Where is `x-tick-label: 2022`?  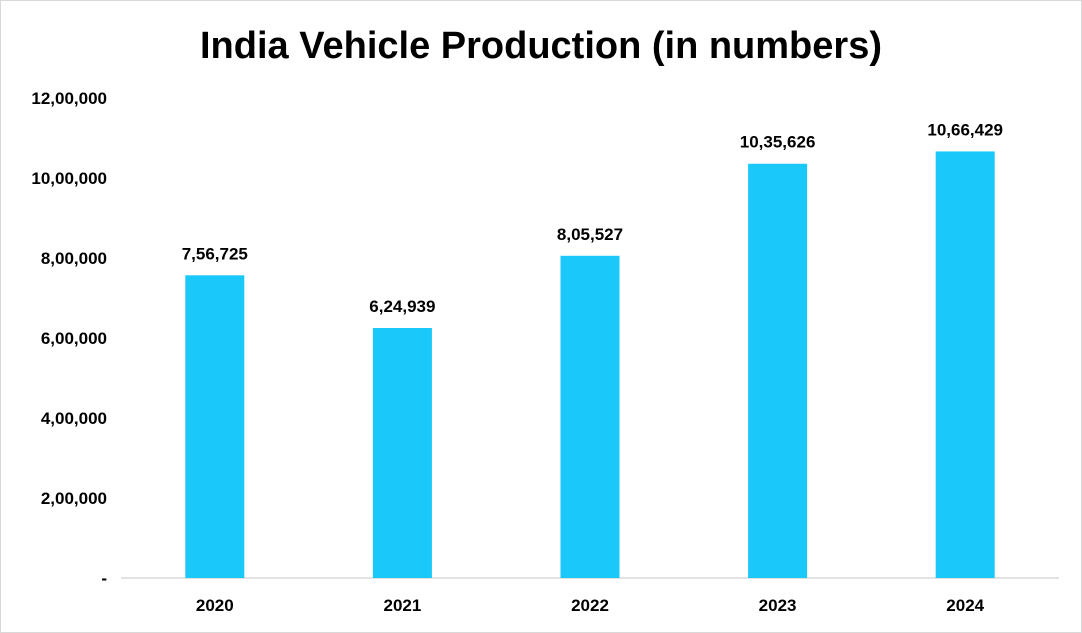 x-tick-label: 2022 is located at coordinates (590, 605).